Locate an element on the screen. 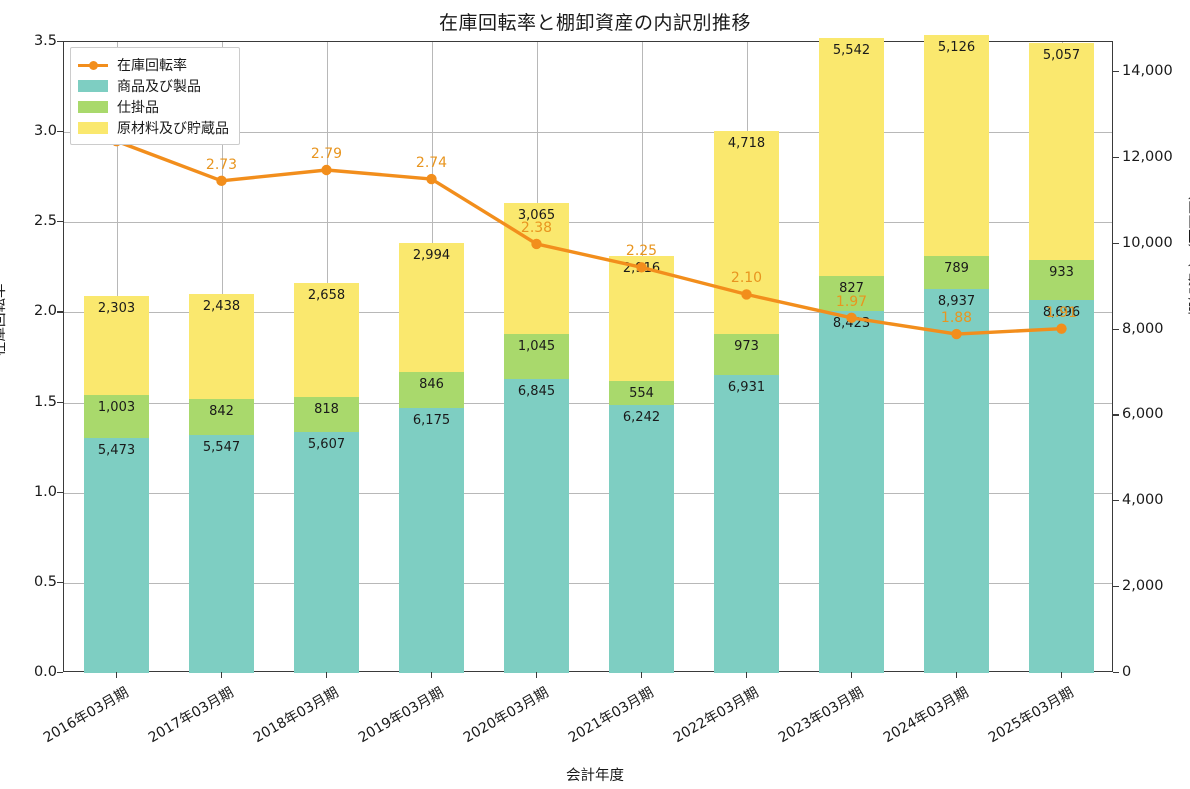 This screenshot has width=1190, height=789. y-axis-right-tick-label: 6,000 is located at coordinates (1143, 414).